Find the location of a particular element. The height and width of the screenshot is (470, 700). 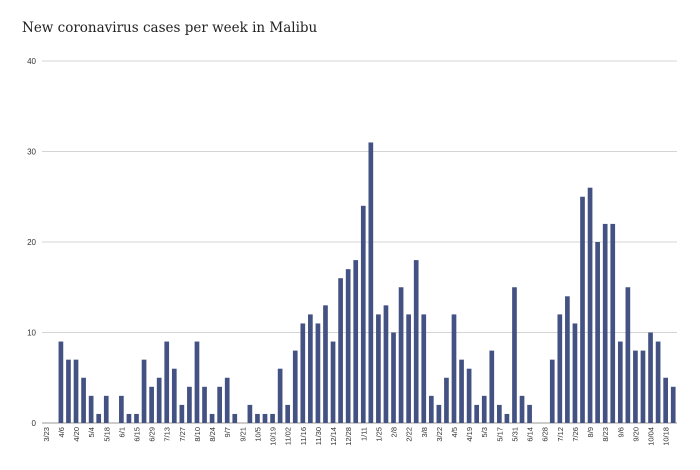

x-tick-label: 1/11 is located at coordinates (363, 434).